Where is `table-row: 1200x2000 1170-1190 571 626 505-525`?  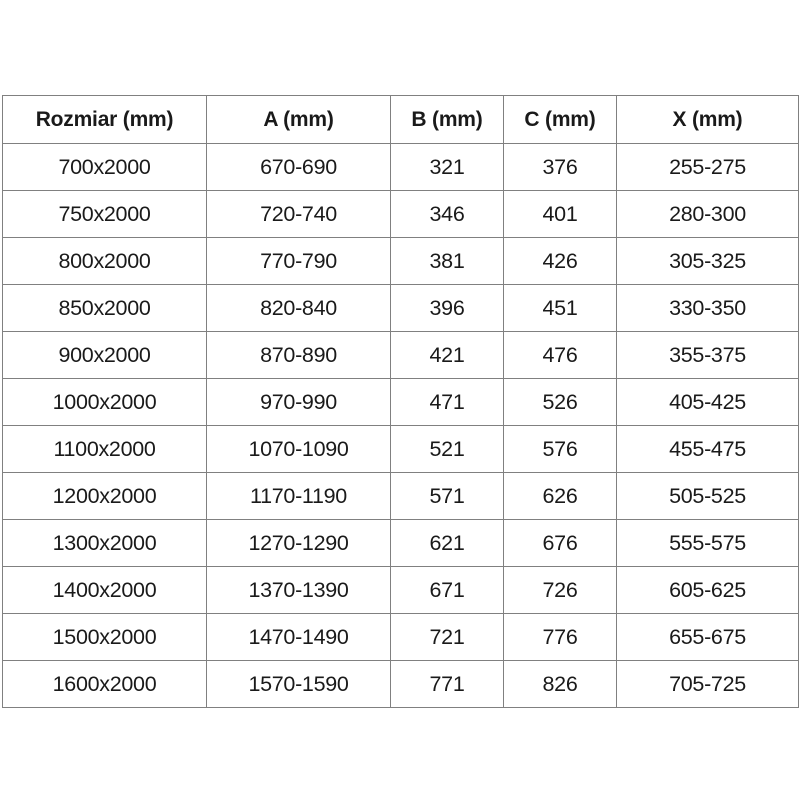 table-row: 1200x2000 1170-1190 571 626 505-525 is located at coordinates (400, 496).